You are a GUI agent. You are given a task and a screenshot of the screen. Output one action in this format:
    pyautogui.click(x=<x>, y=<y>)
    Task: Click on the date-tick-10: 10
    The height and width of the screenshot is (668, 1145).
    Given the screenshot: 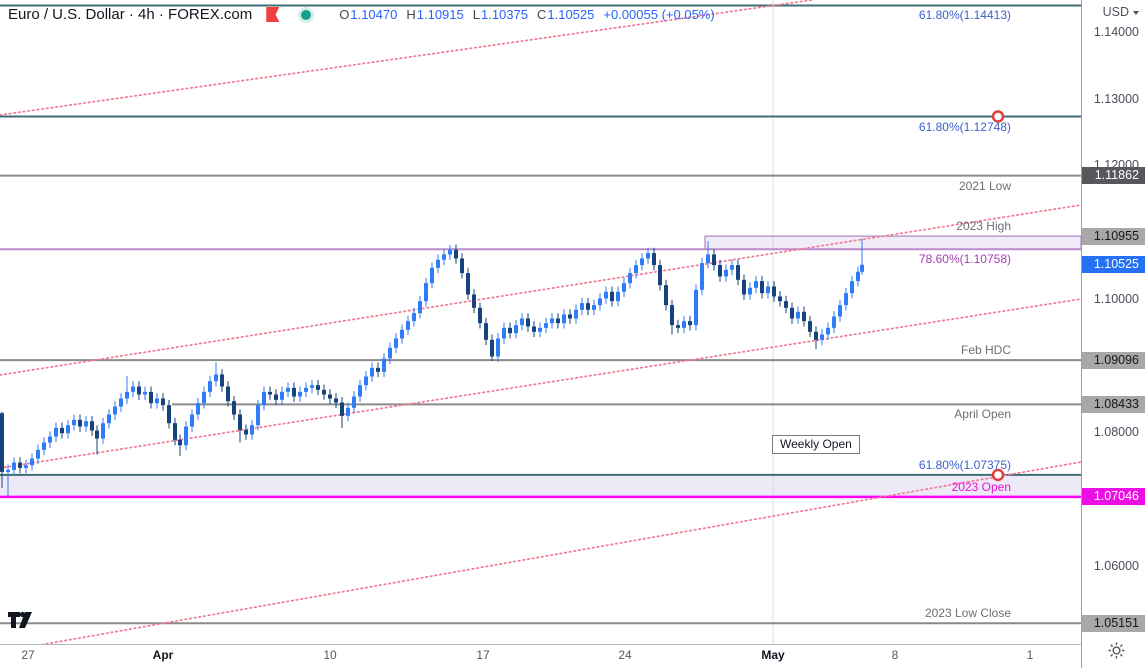 What is the action you would take?
    pyautogui.click(x=330, y=655)
    